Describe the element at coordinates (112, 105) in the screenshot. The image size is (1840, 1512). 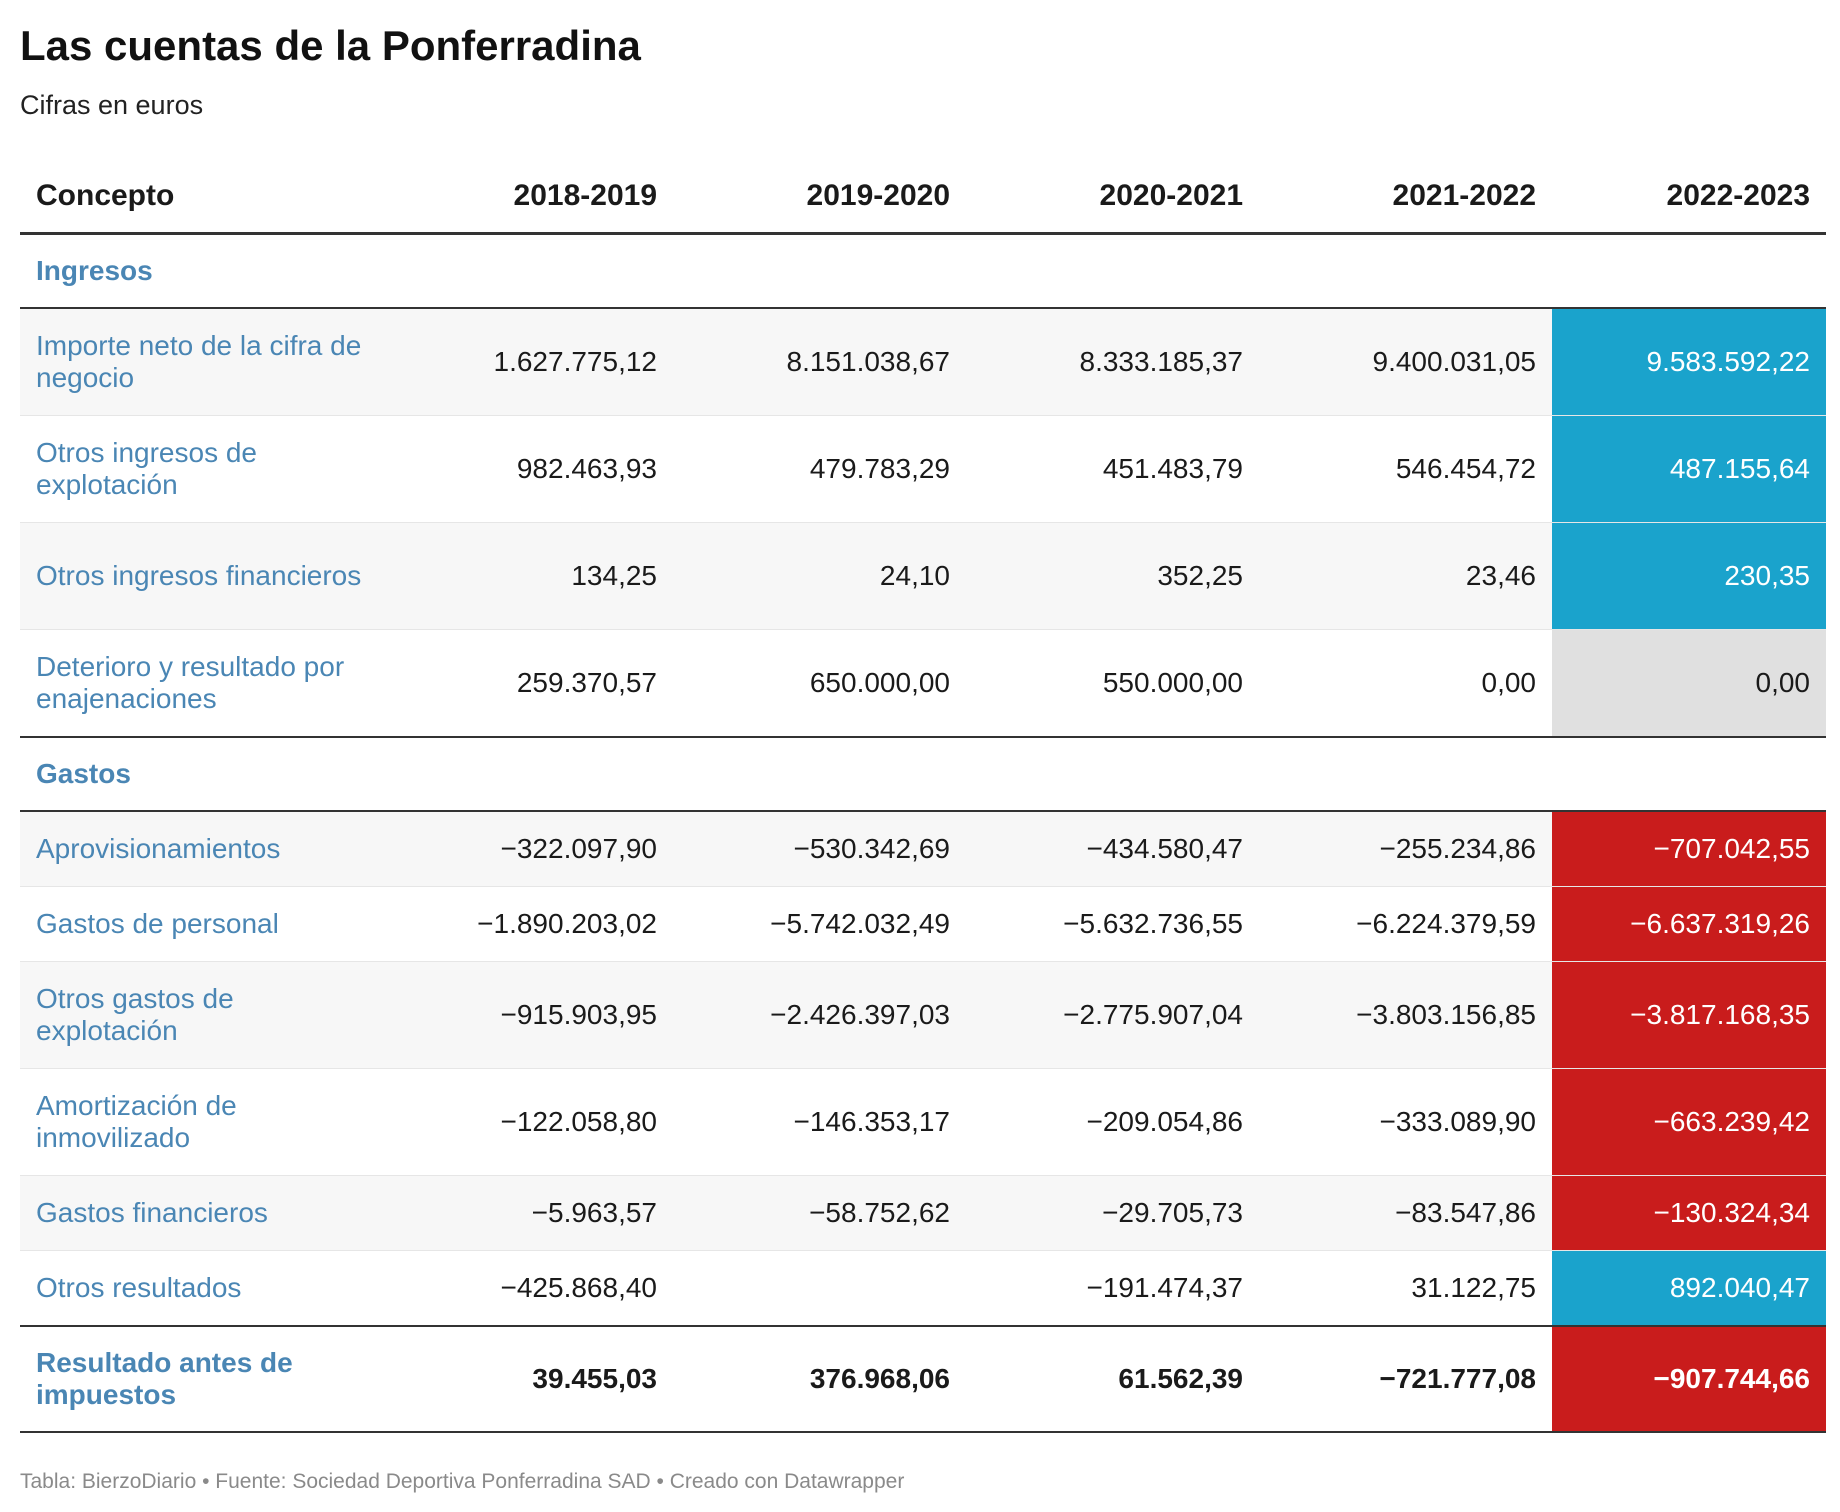
I see `page-subtitle: Cifras en euros` at that location.